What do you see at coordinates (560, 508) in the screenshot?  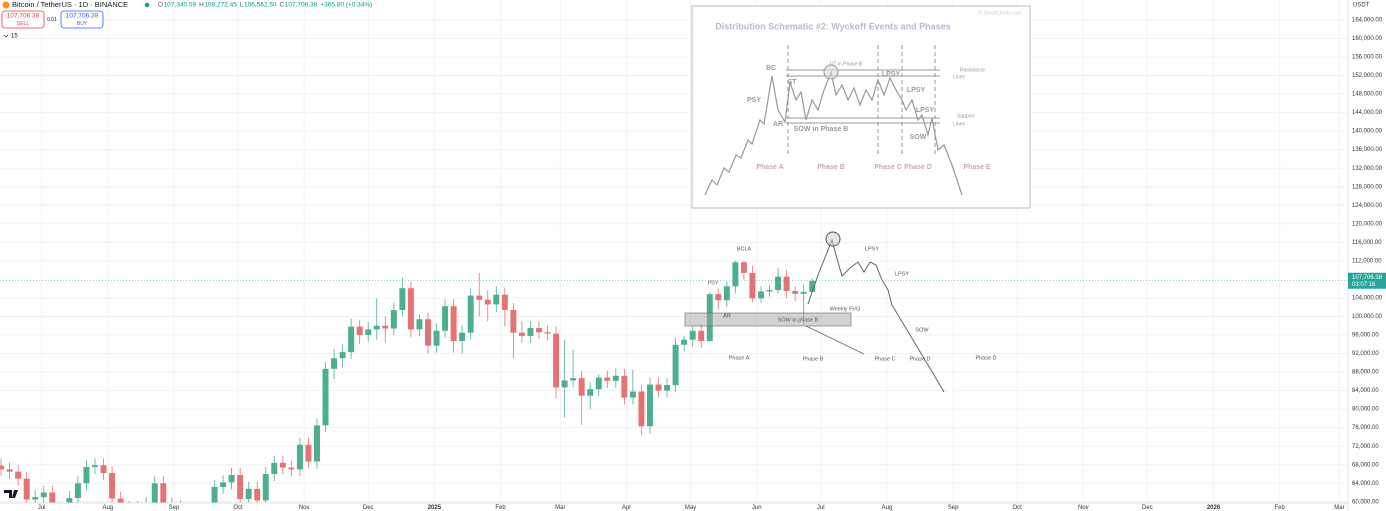 I see `x-tick-label: Mar` at bounding box center [560, 508].